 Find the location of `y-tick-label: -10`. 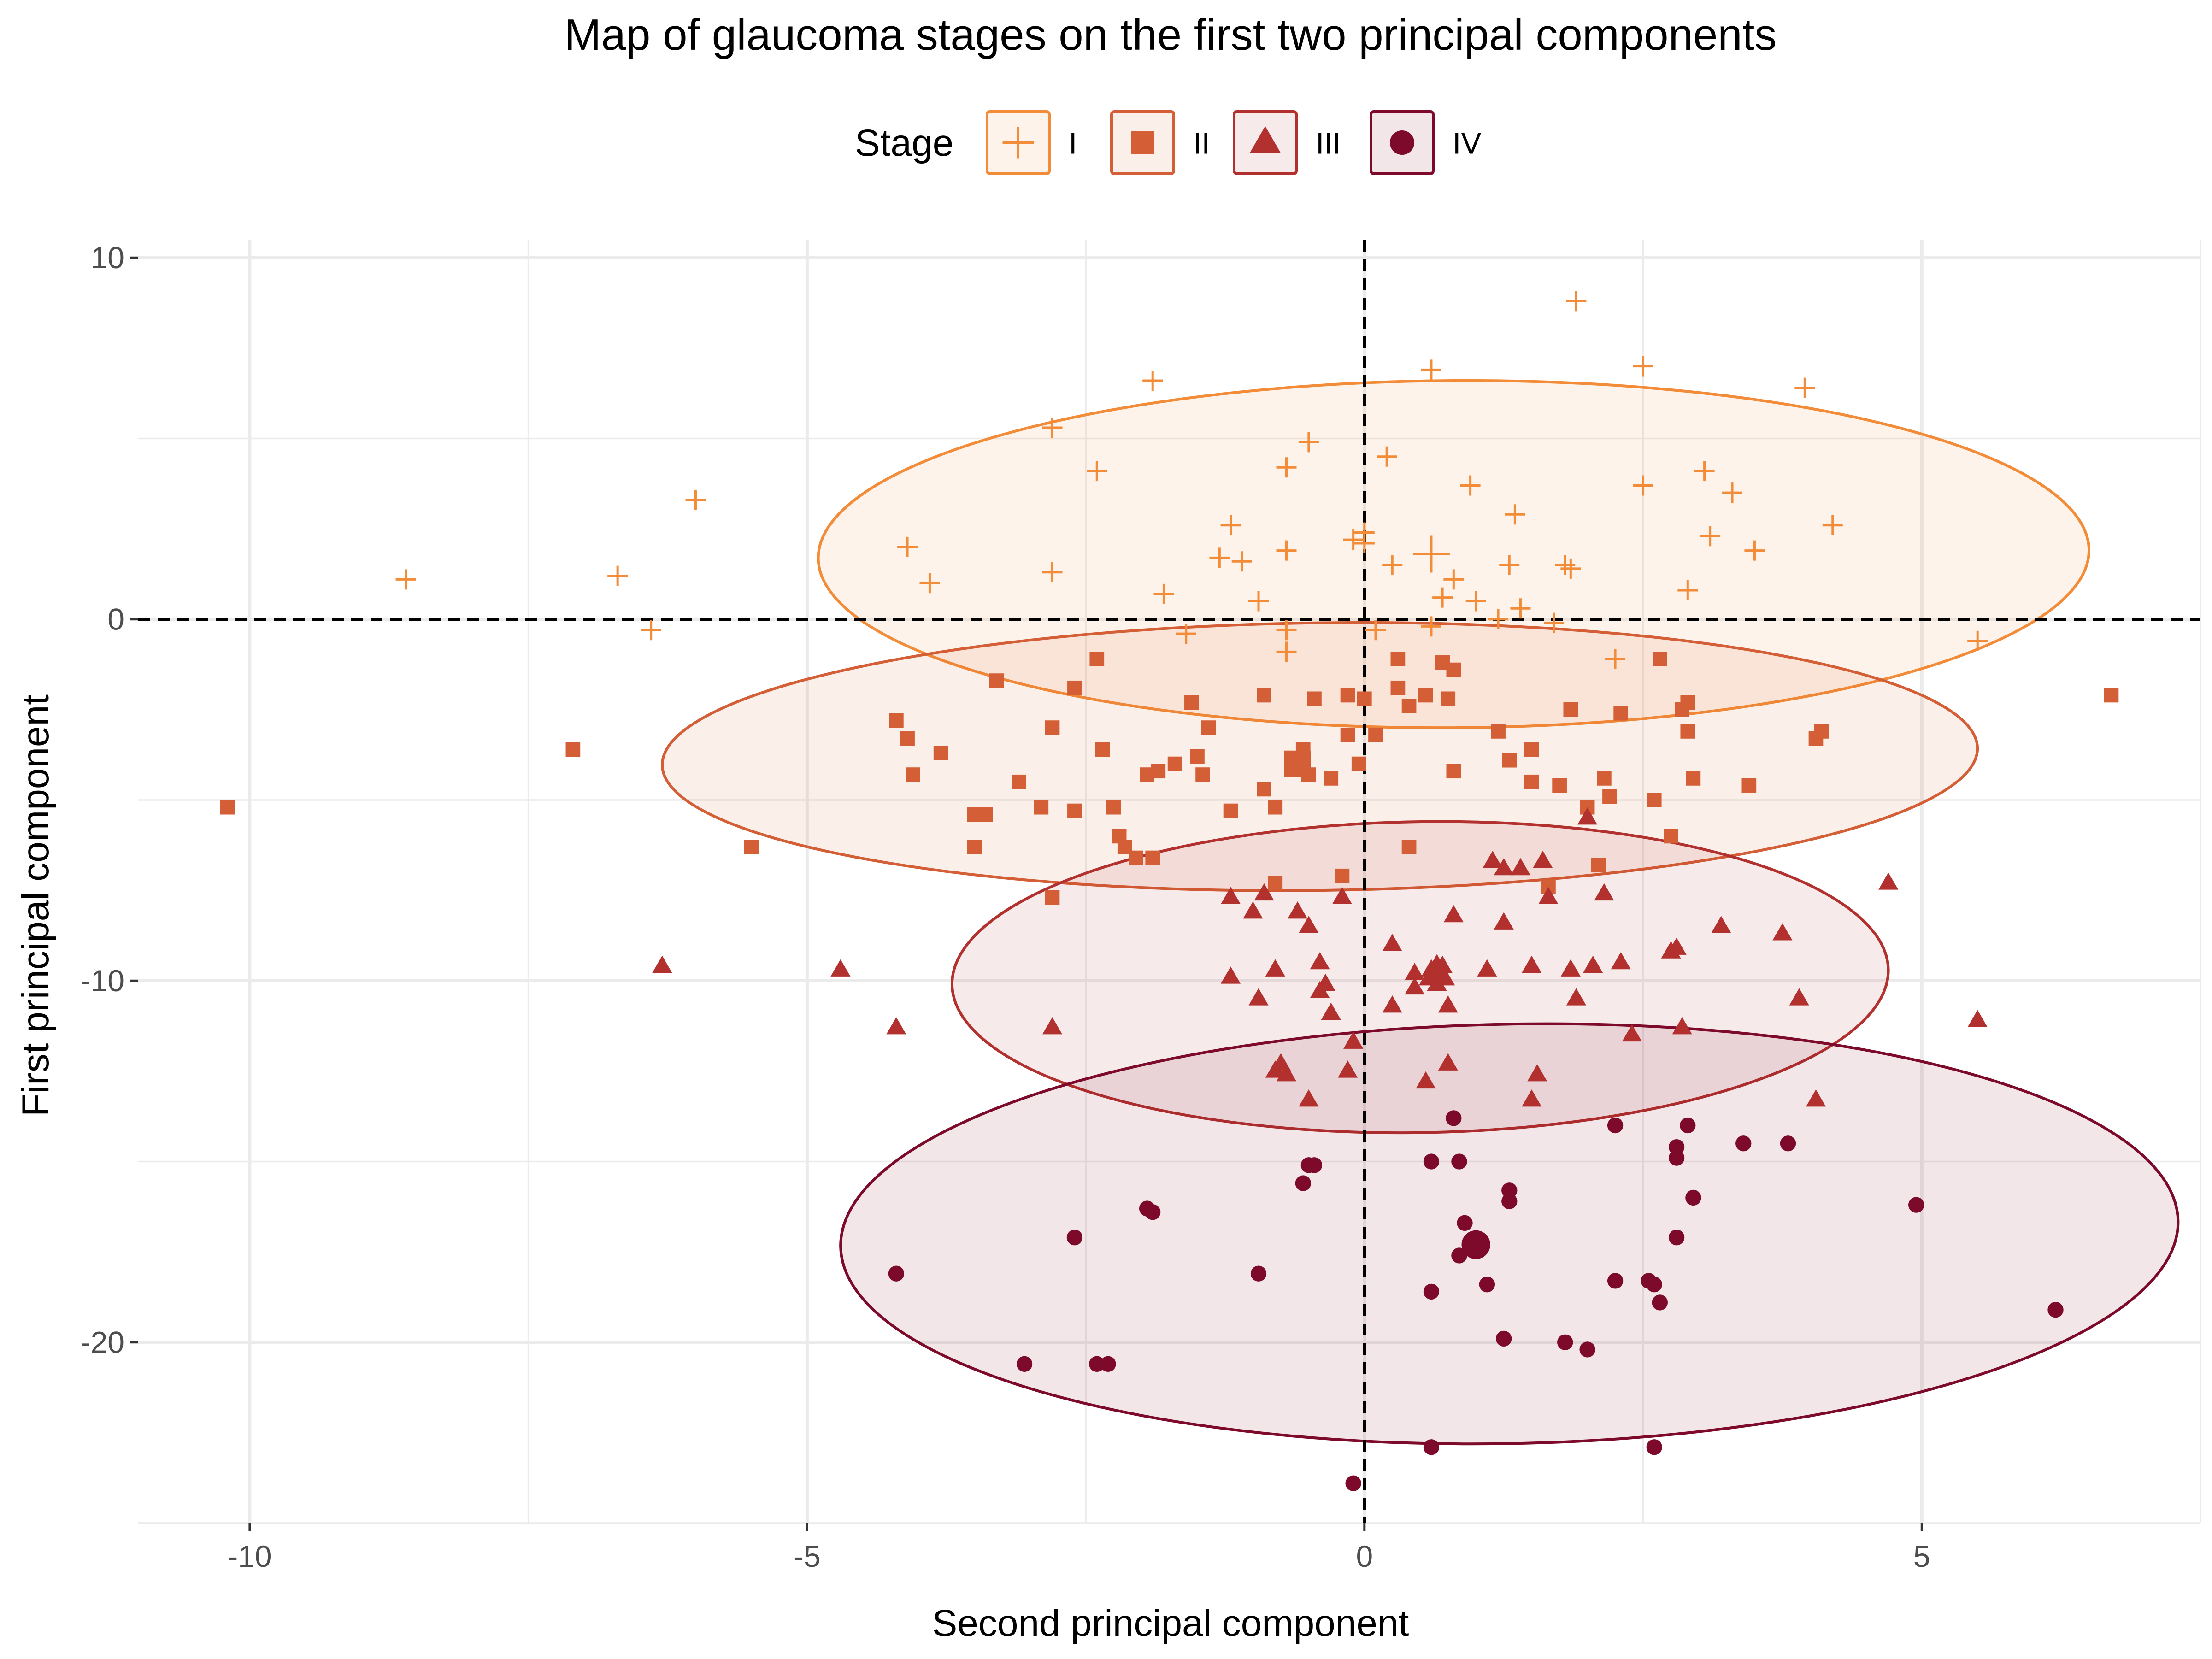

y-tick-label: -10 is located at coordinates (102, 981).